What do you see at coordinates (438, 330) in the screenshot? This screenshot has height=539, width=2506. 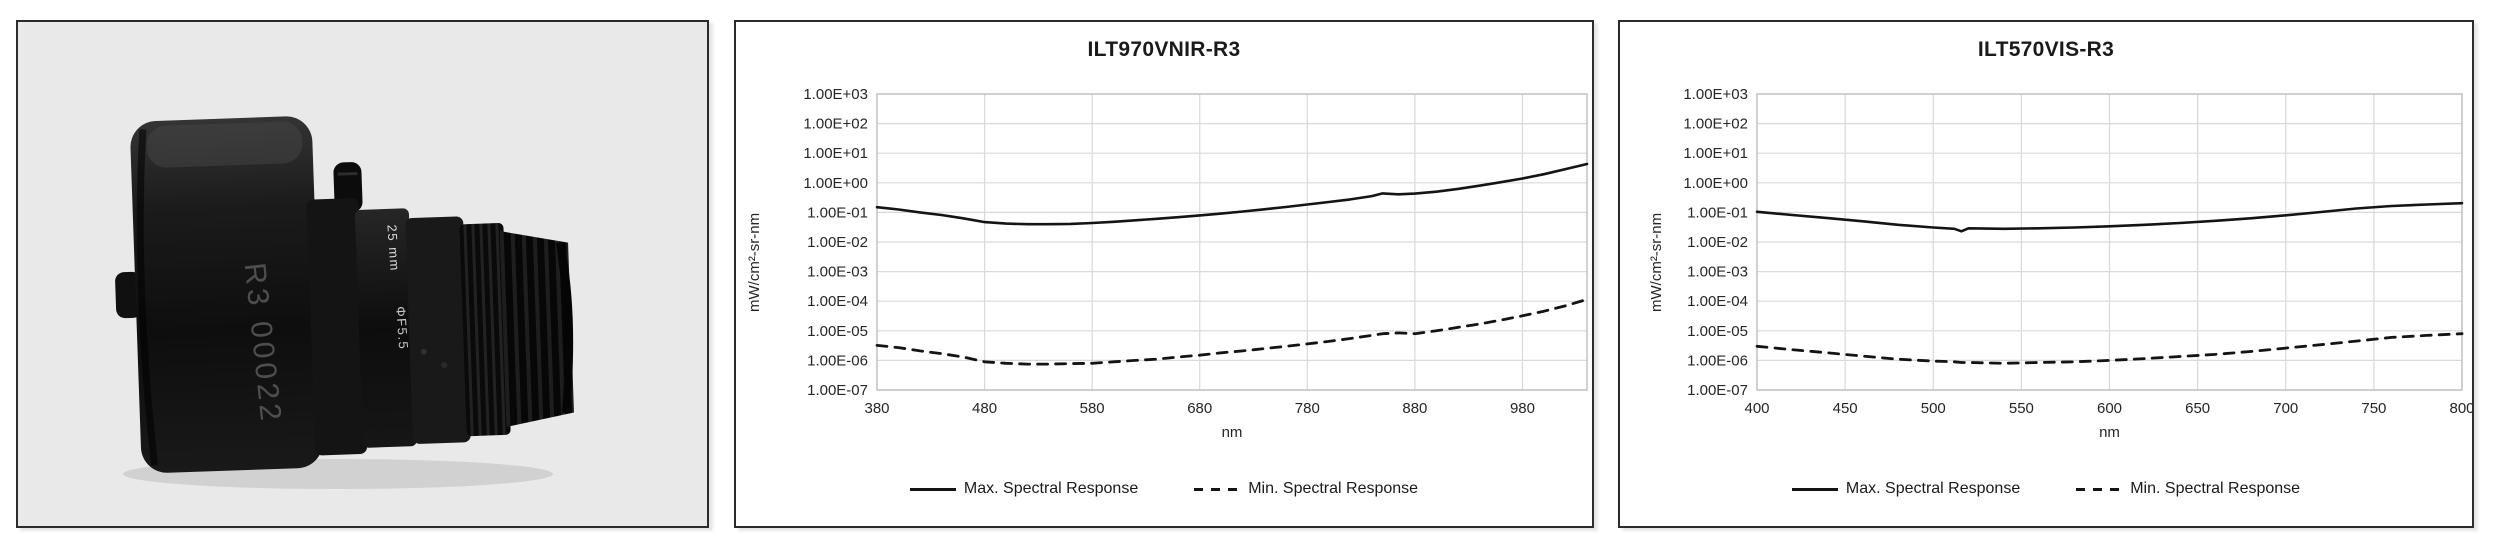 I see `aperture-ring` at bounding box center [438, 330].